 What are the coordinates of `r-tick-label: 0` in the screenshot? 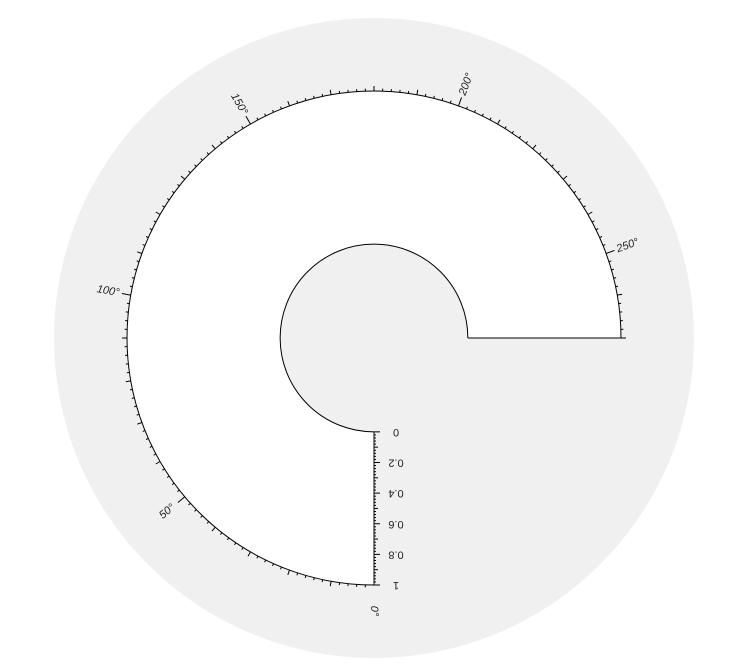 It's located at (396, 432).